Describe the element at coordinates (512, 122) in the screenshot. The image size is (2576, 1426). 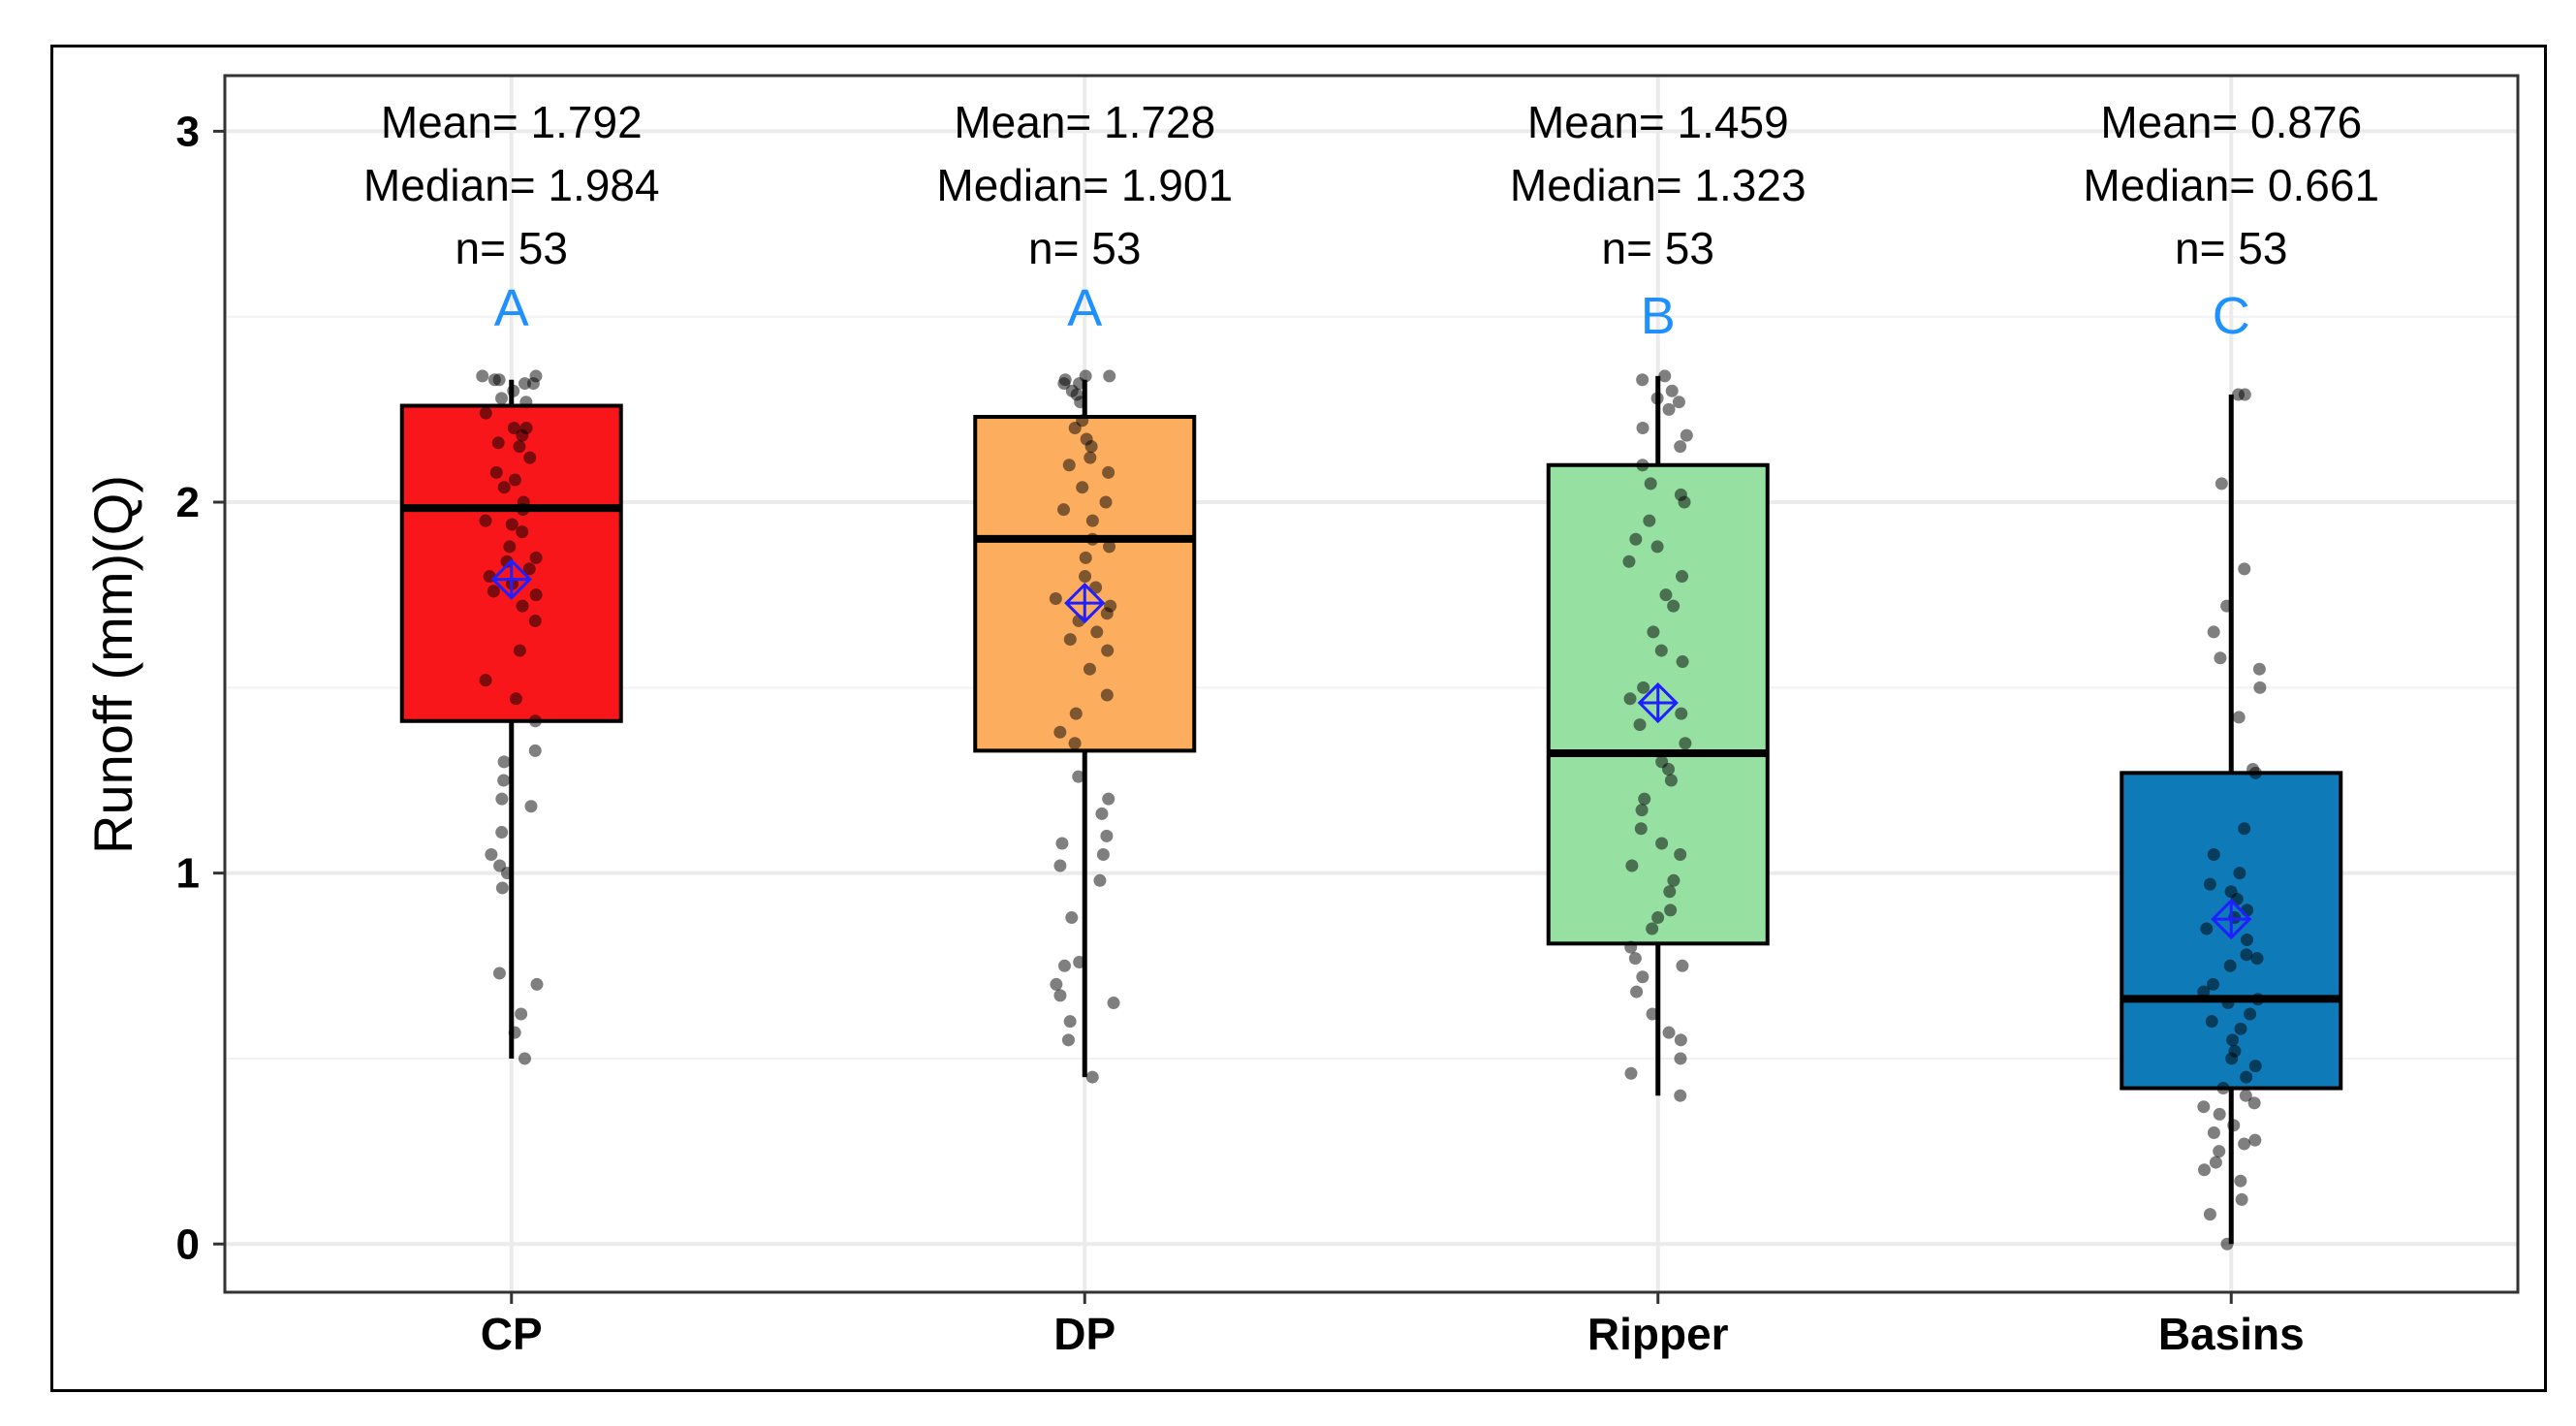
I see `mean-annotation: Mean= 1.792` at that location.